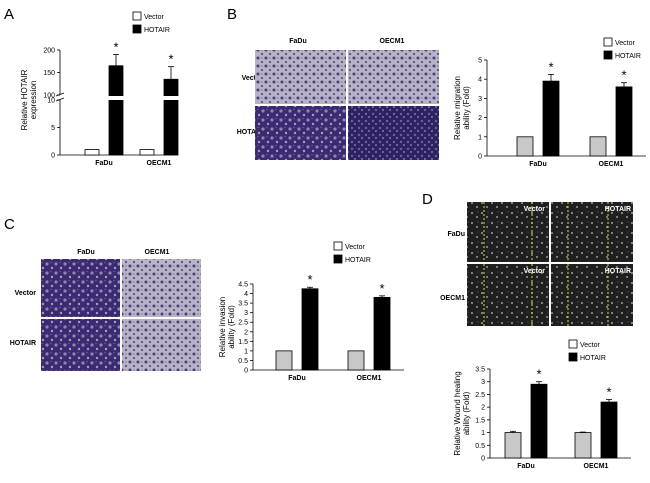 The height and width of the screenshot is (483, 650). Describe the element at coordinates (243, 285) in the screenshot. I see `y-tick-label: 4.5` at that location.